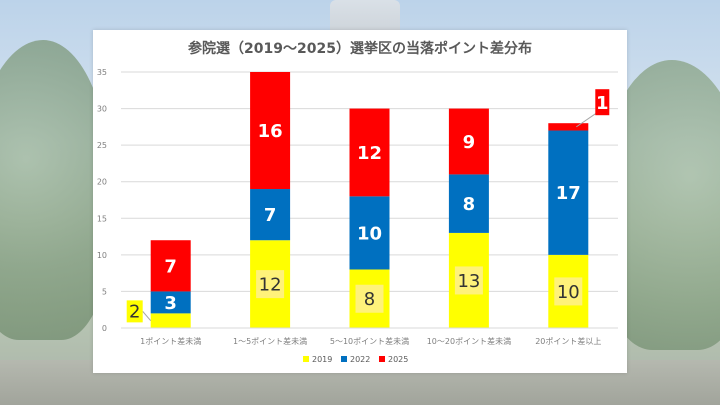 This screenshot has height=405, width=720. Describe the element at coordinates (102, 182) in the screenshot. I see `y-tick-label: 20` at that location.